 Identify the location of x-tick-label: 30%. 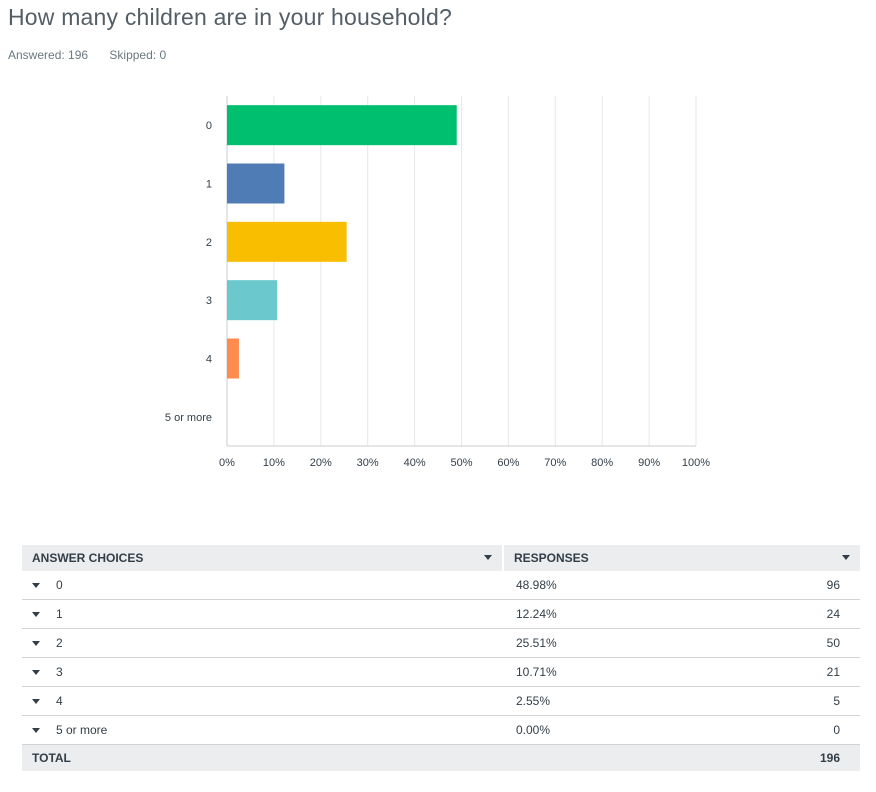
(368, 463).